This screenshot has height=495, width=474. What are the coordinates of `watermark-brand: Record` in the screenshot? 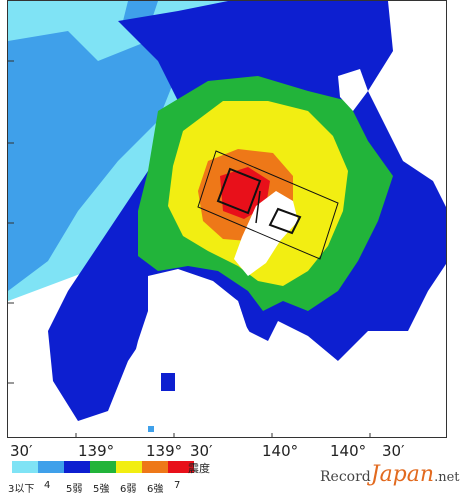 It's located at (345, 477).